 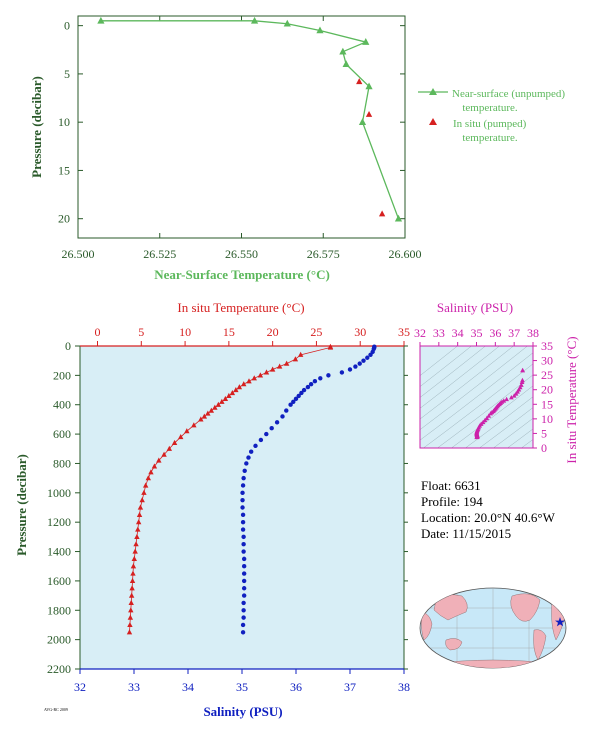 I want to click on profile-number-label: Profile:, so click(x=440, y=501).